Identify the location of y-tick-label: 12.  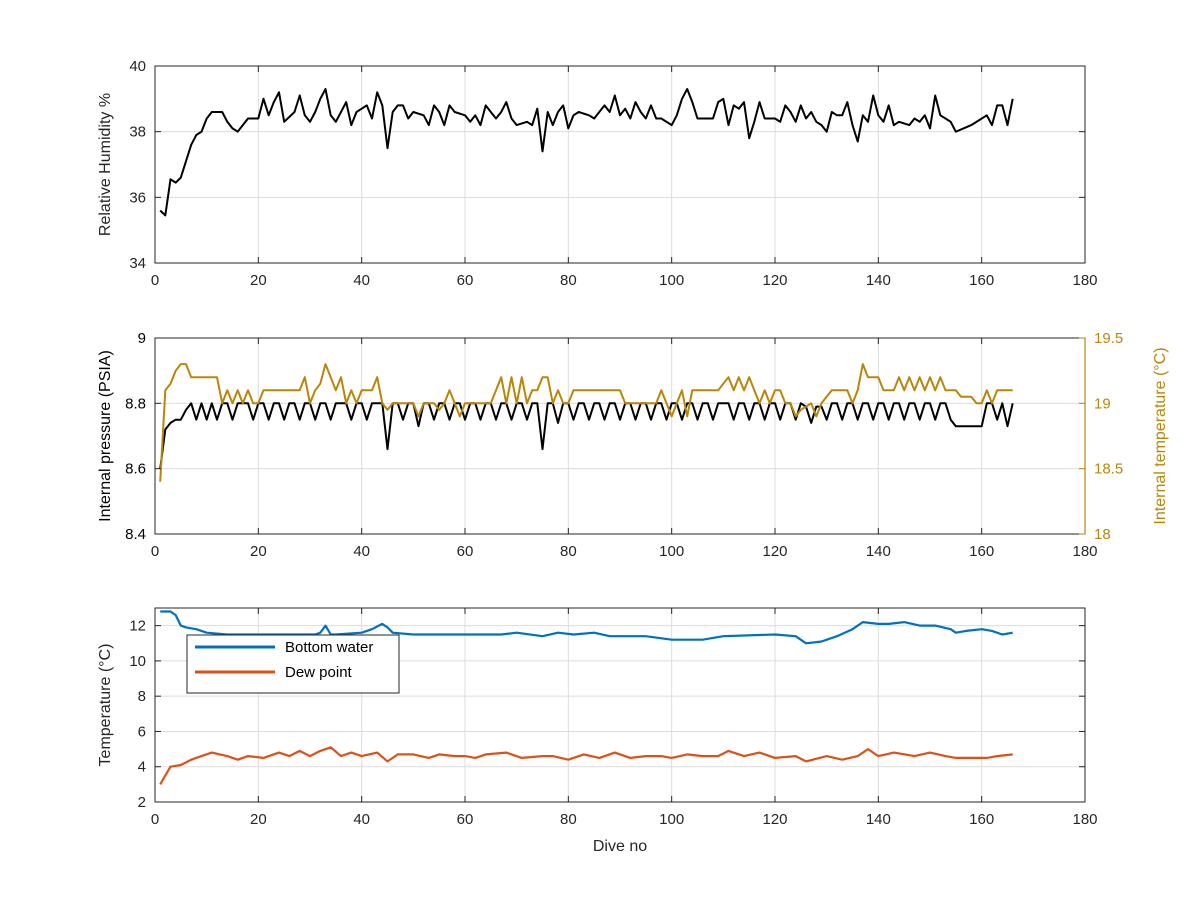
(137, 626).